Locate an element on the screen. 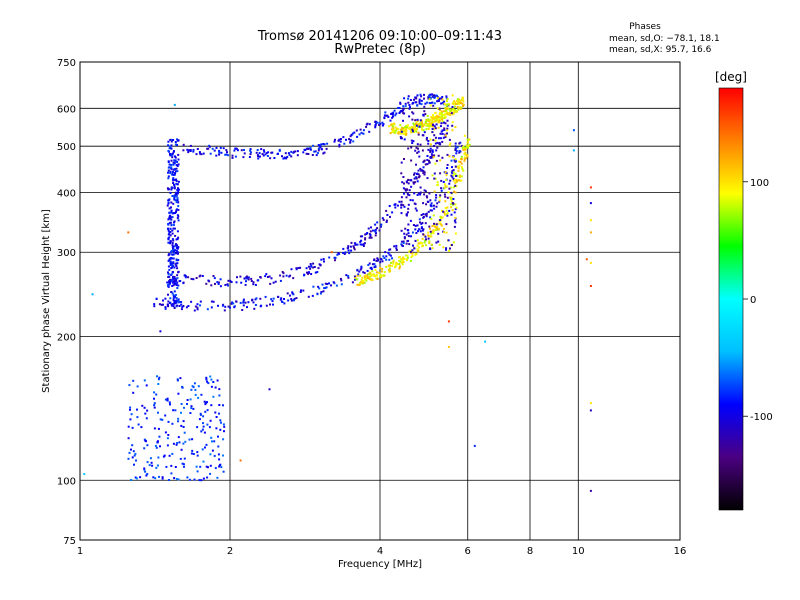 This screenshot has width=800, height=600. y-tick-label: 100 is located at coordinates (66, 481).